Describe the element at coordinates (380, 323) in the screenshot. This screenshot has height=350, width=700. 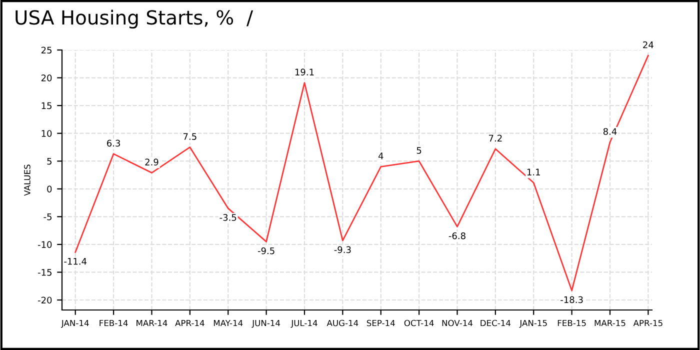
I see `x-tick-label: SEP-14` at that location.